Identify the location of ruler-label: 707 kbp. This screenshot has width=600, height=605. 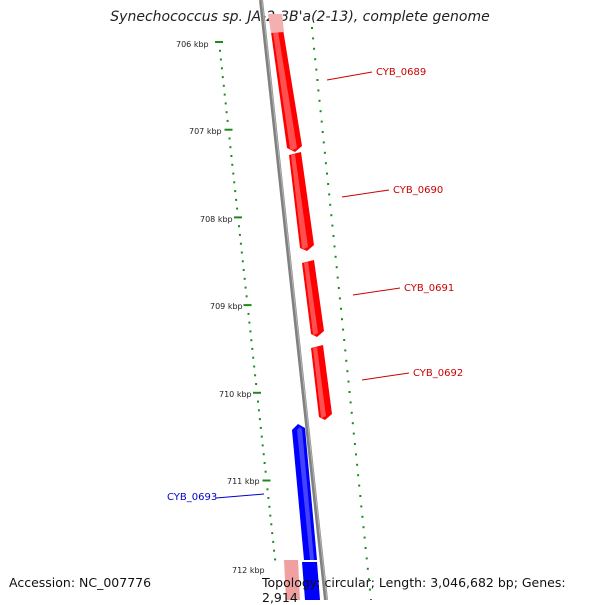
(205, 131).